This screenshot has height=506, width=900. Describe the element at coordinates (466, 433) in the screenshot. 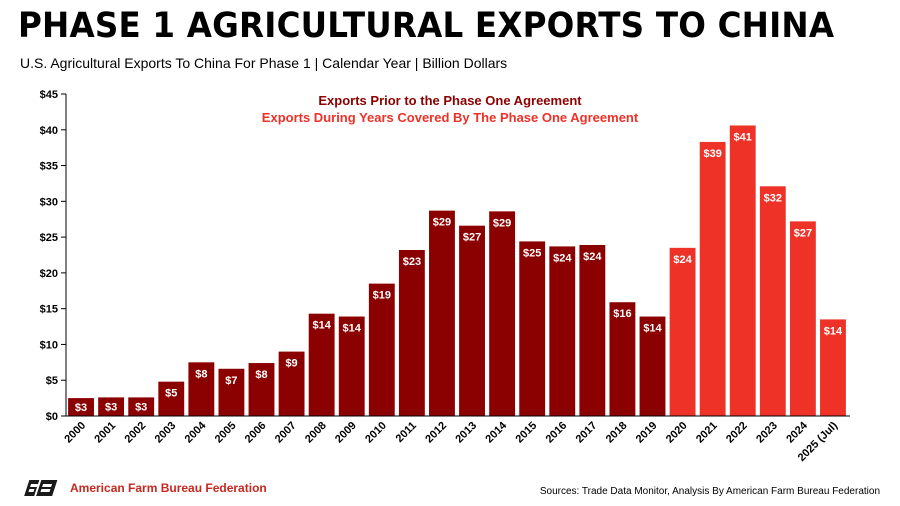

I see `x-tick-label: 2013` at that location.